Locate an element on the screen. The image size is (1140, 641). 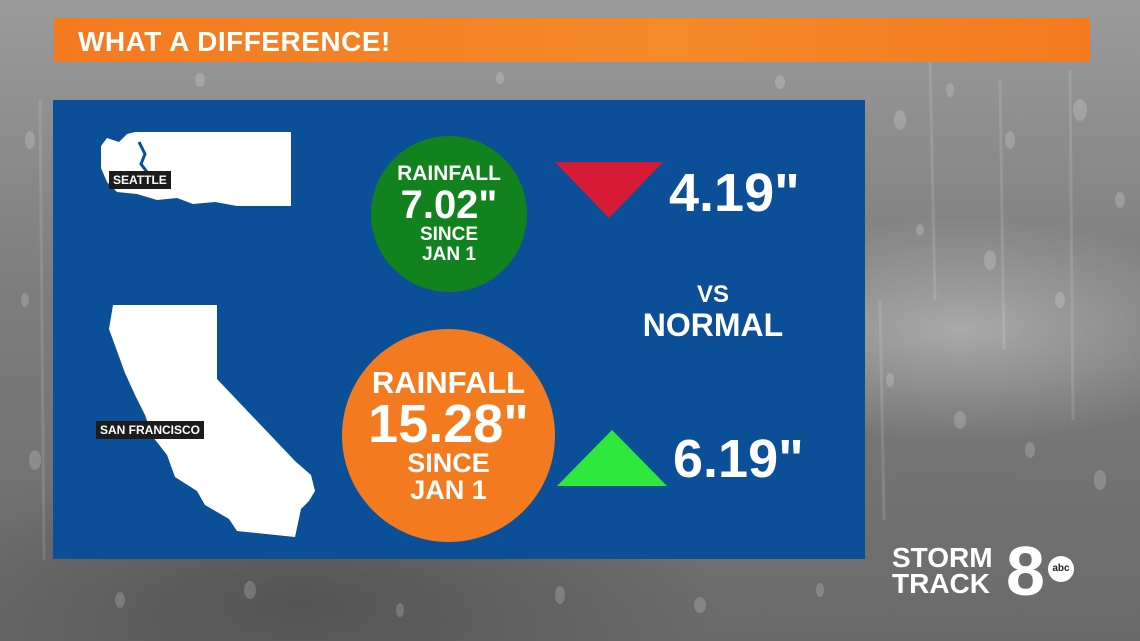
seattle-delta-value: 4.19" is located at coordinates (734, 193).